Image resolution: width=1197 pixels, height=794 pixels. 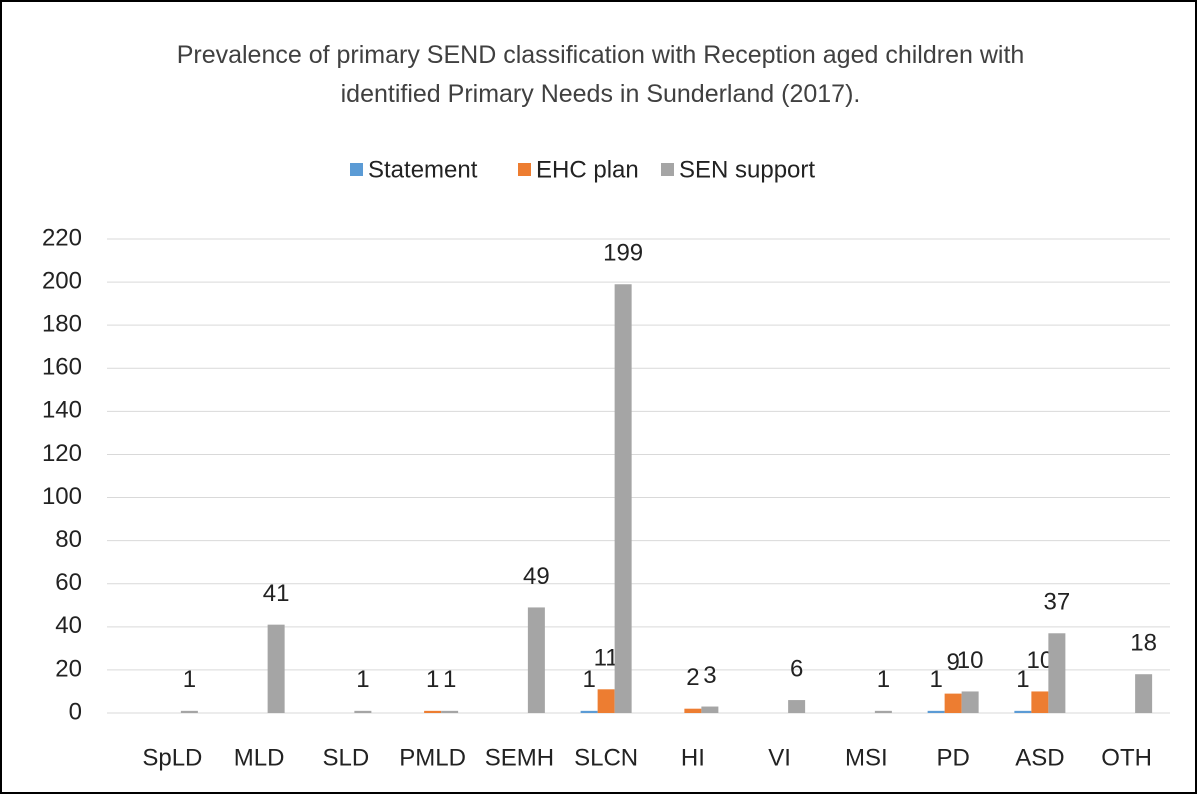 What do you see at coordinates (606, 658) in the screenshot?
I see `data-label: 11` at bounding box center [606, 658].